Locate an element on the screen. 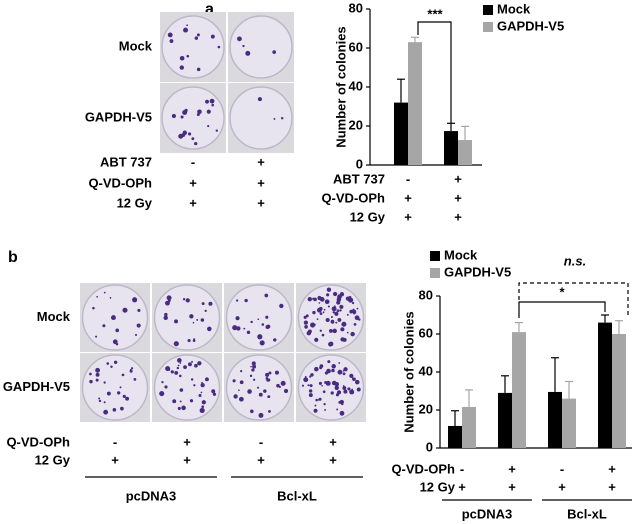  y-tick-label: 40 is located at coordinates (426, 370).